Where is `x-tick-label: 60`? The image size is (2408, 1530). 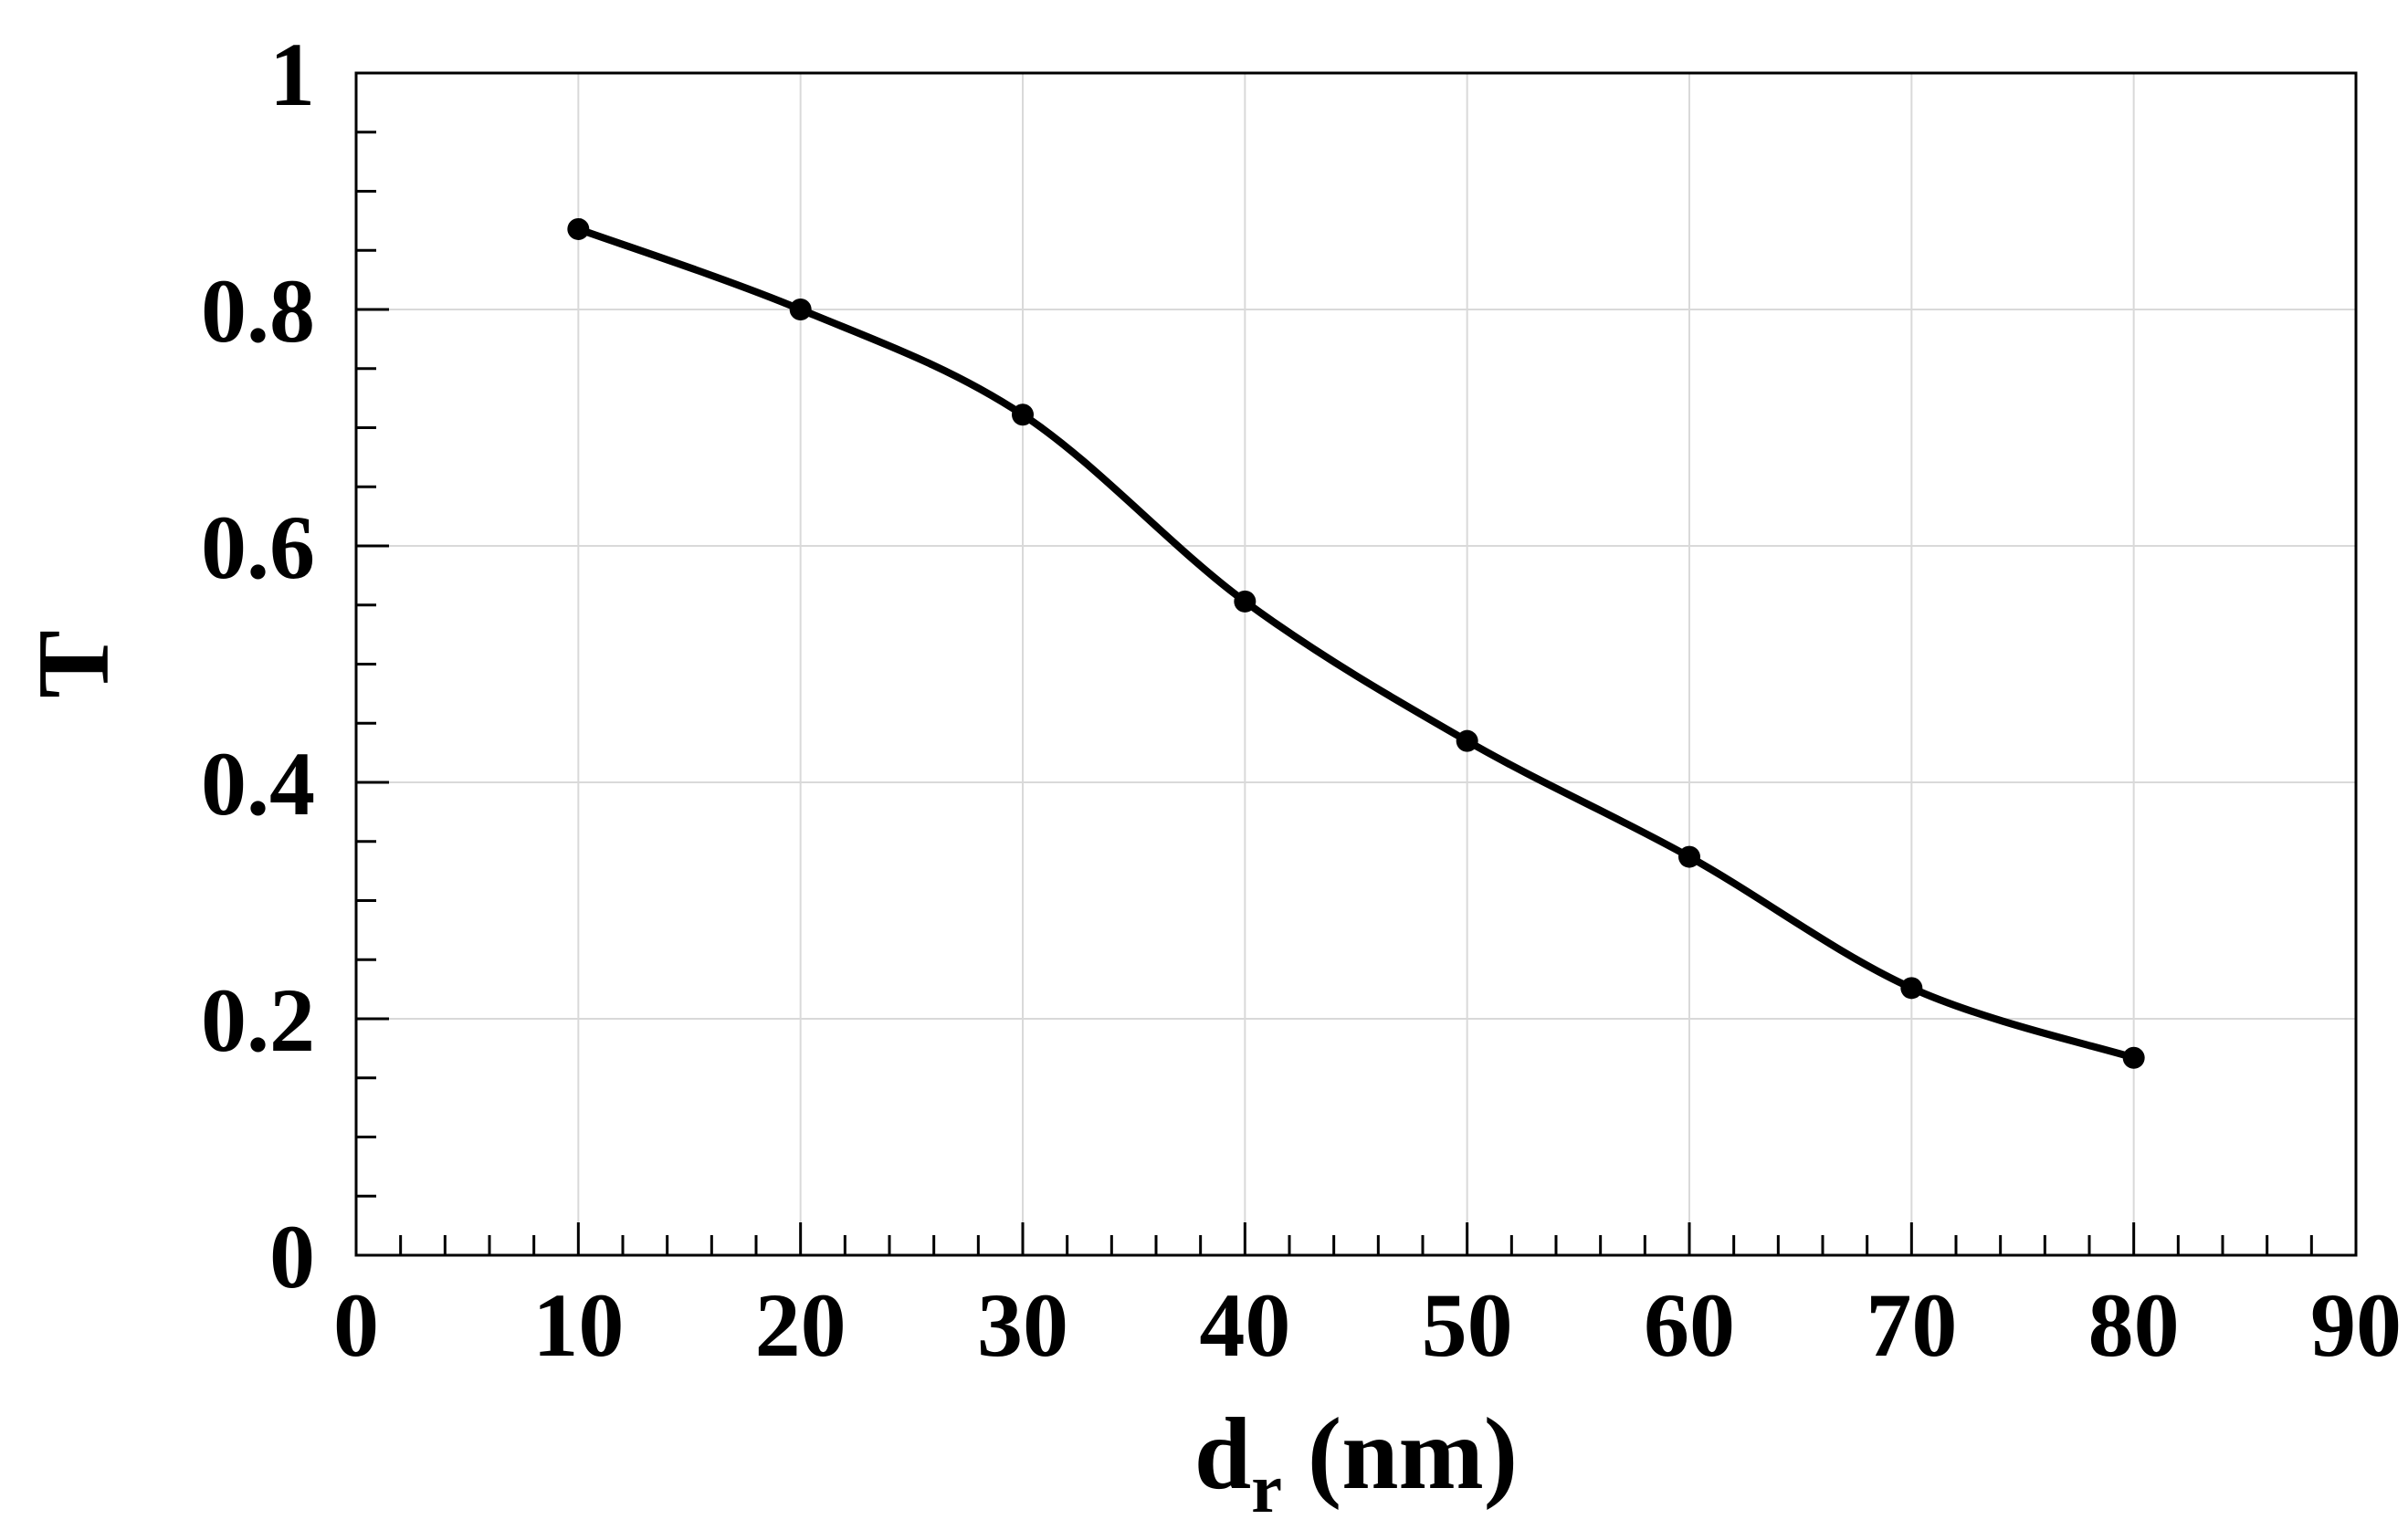
x-tick-label: 60 is located at coordinates (1689, 1325).